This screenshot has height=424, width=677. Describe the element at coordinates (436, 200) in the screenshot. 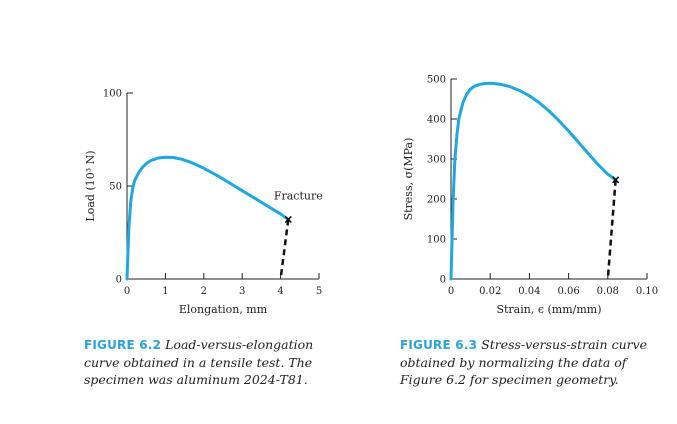

I see `y-tick-label: 200` at that location.